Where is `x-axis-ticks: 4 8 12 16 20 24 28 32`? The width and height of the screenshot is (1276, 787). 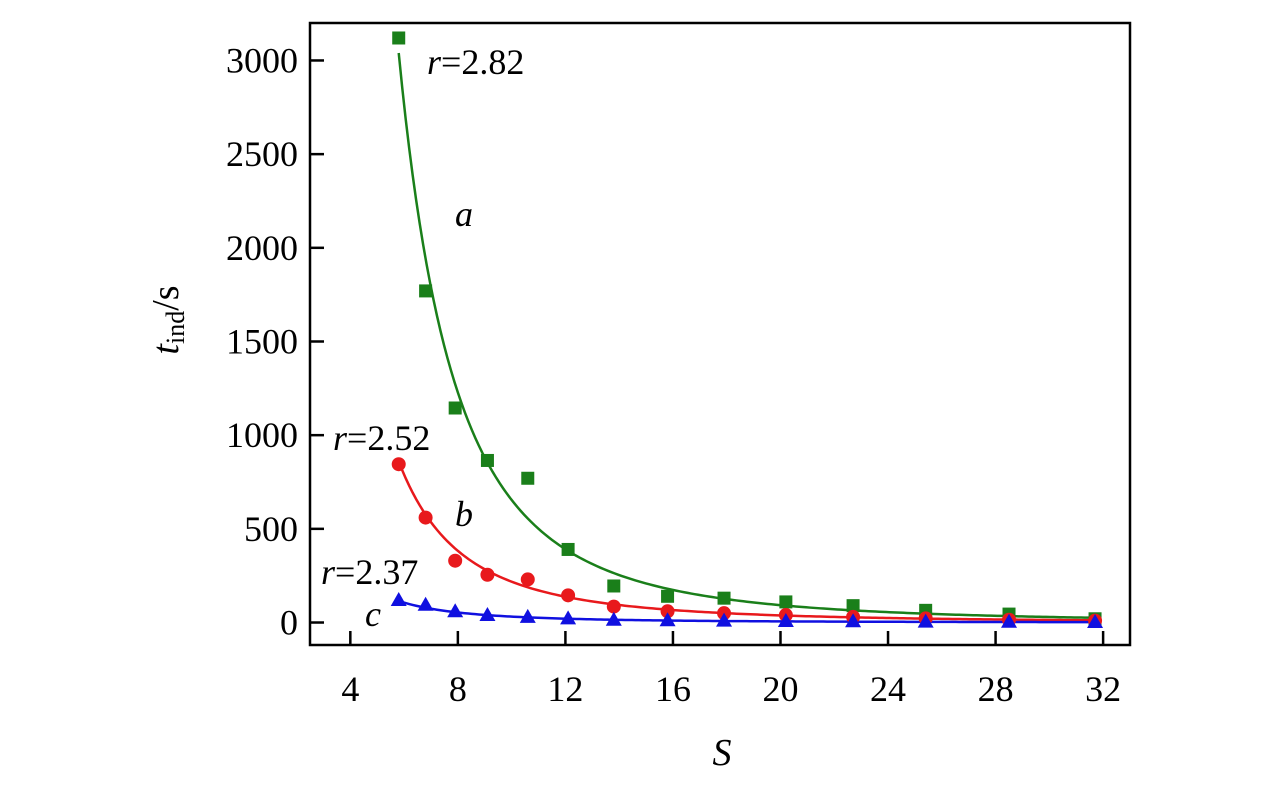 x-axis-ticks: 4 8 12 16 20 24 28 32 is located at coordinates (731, 670).